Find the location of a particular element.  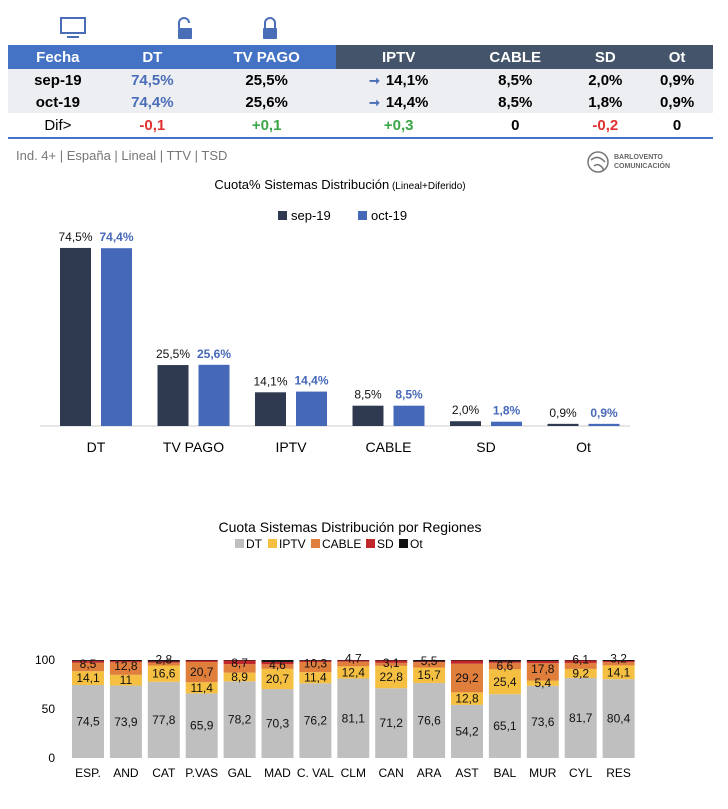

data-label: 76,2 is located at coordinates (316, 721).